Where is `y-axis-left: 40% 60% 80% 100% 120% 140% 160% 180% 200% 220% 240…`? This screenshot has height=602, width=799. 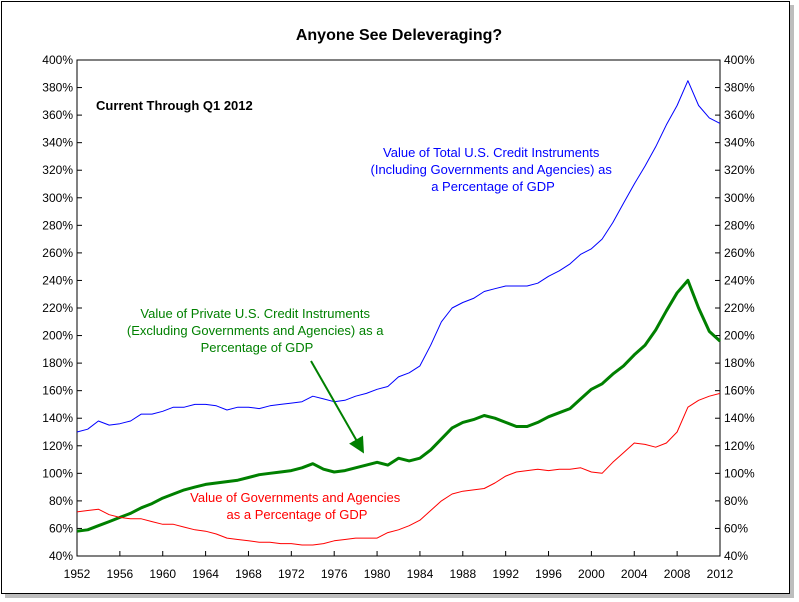 y-axis-left: 40% 60% 80% 100% 120% 140% 160% 180% 200% 220% 240… is located at coordinates (62, 308).